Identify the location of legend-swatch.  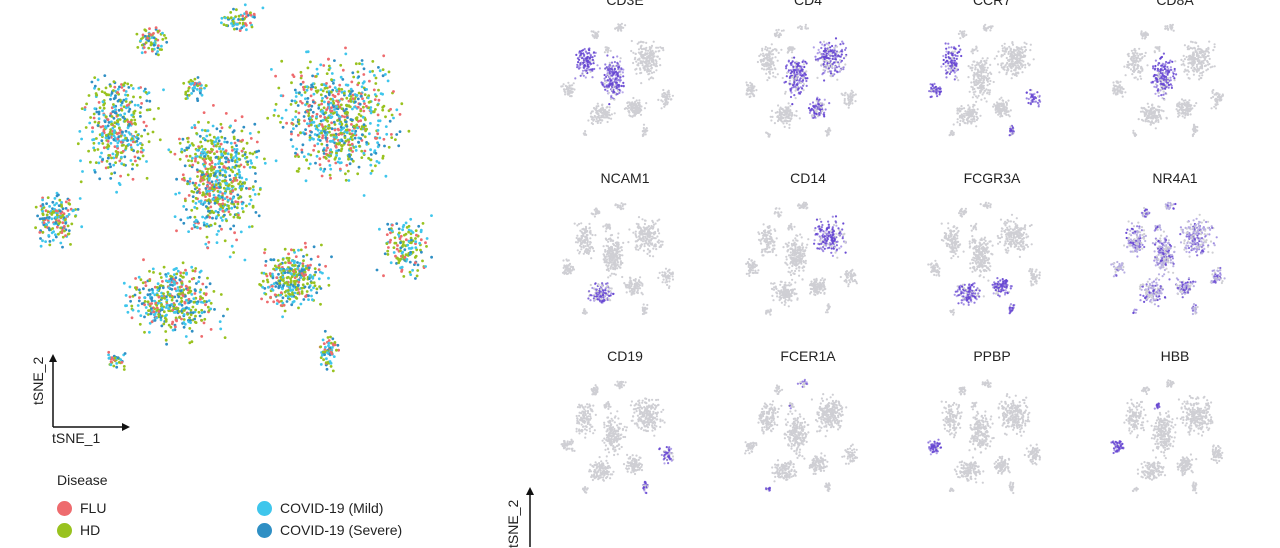
(264, 508).